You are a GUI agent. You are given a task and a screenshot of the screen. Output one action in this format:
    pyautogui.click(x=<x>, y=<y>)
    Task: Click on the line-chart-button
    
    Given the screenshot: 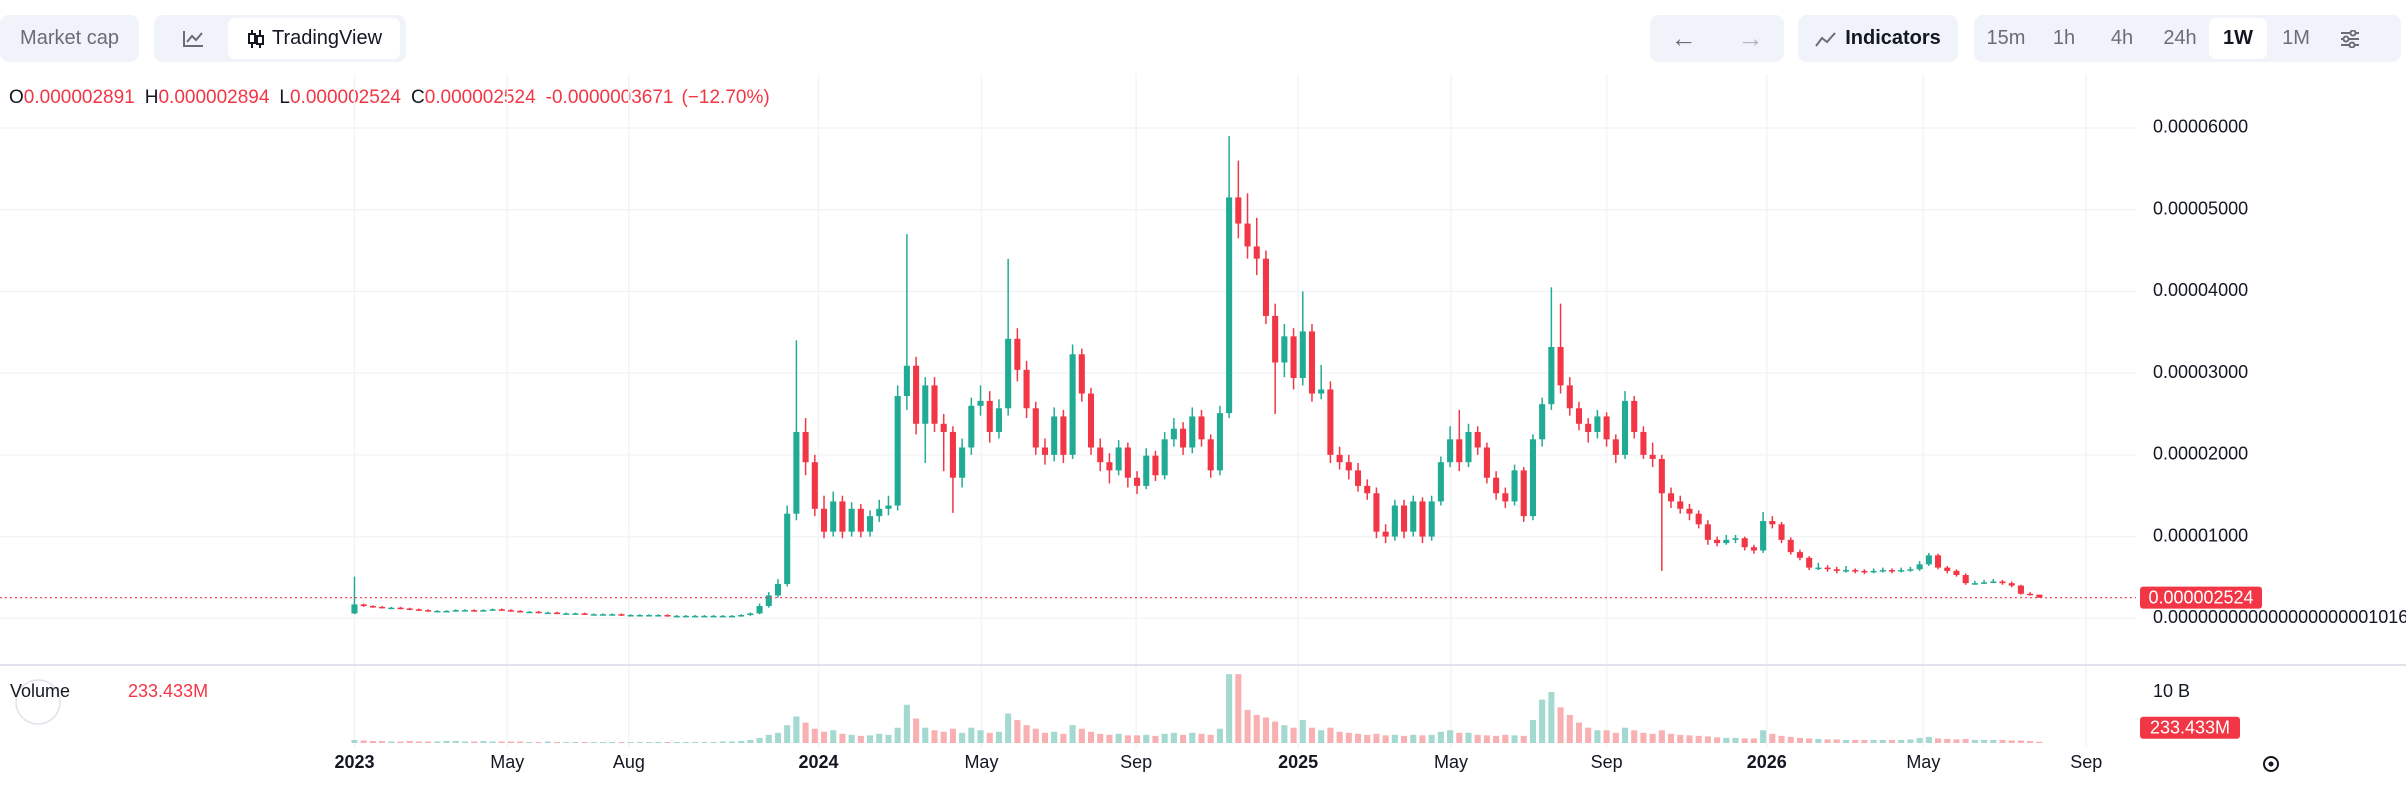 What is the action you would take?
    pyautogui.click(x=193, y=38)
    